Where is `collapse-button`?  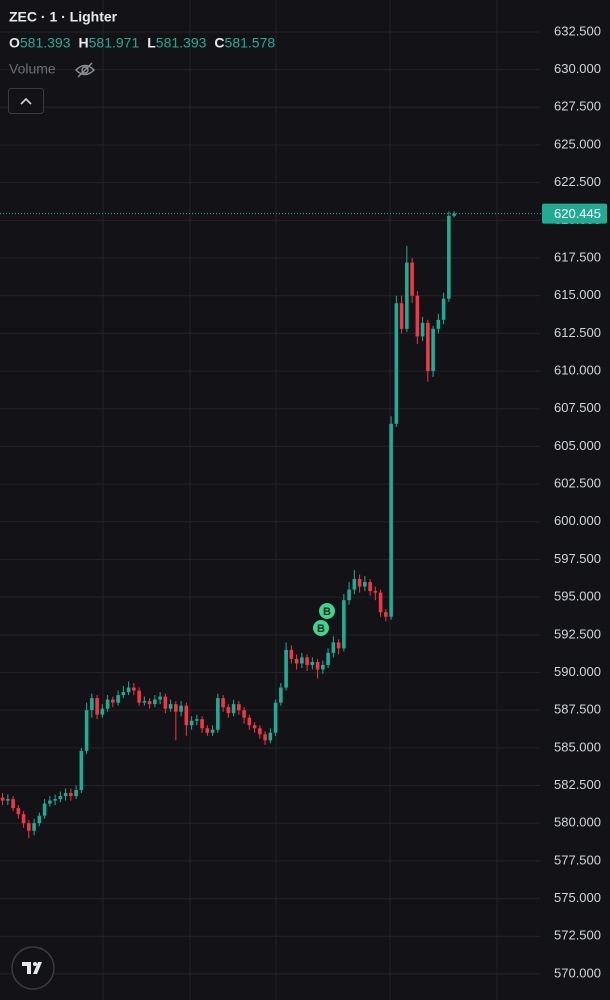
collapse-button is located at coordinates (26, 101).